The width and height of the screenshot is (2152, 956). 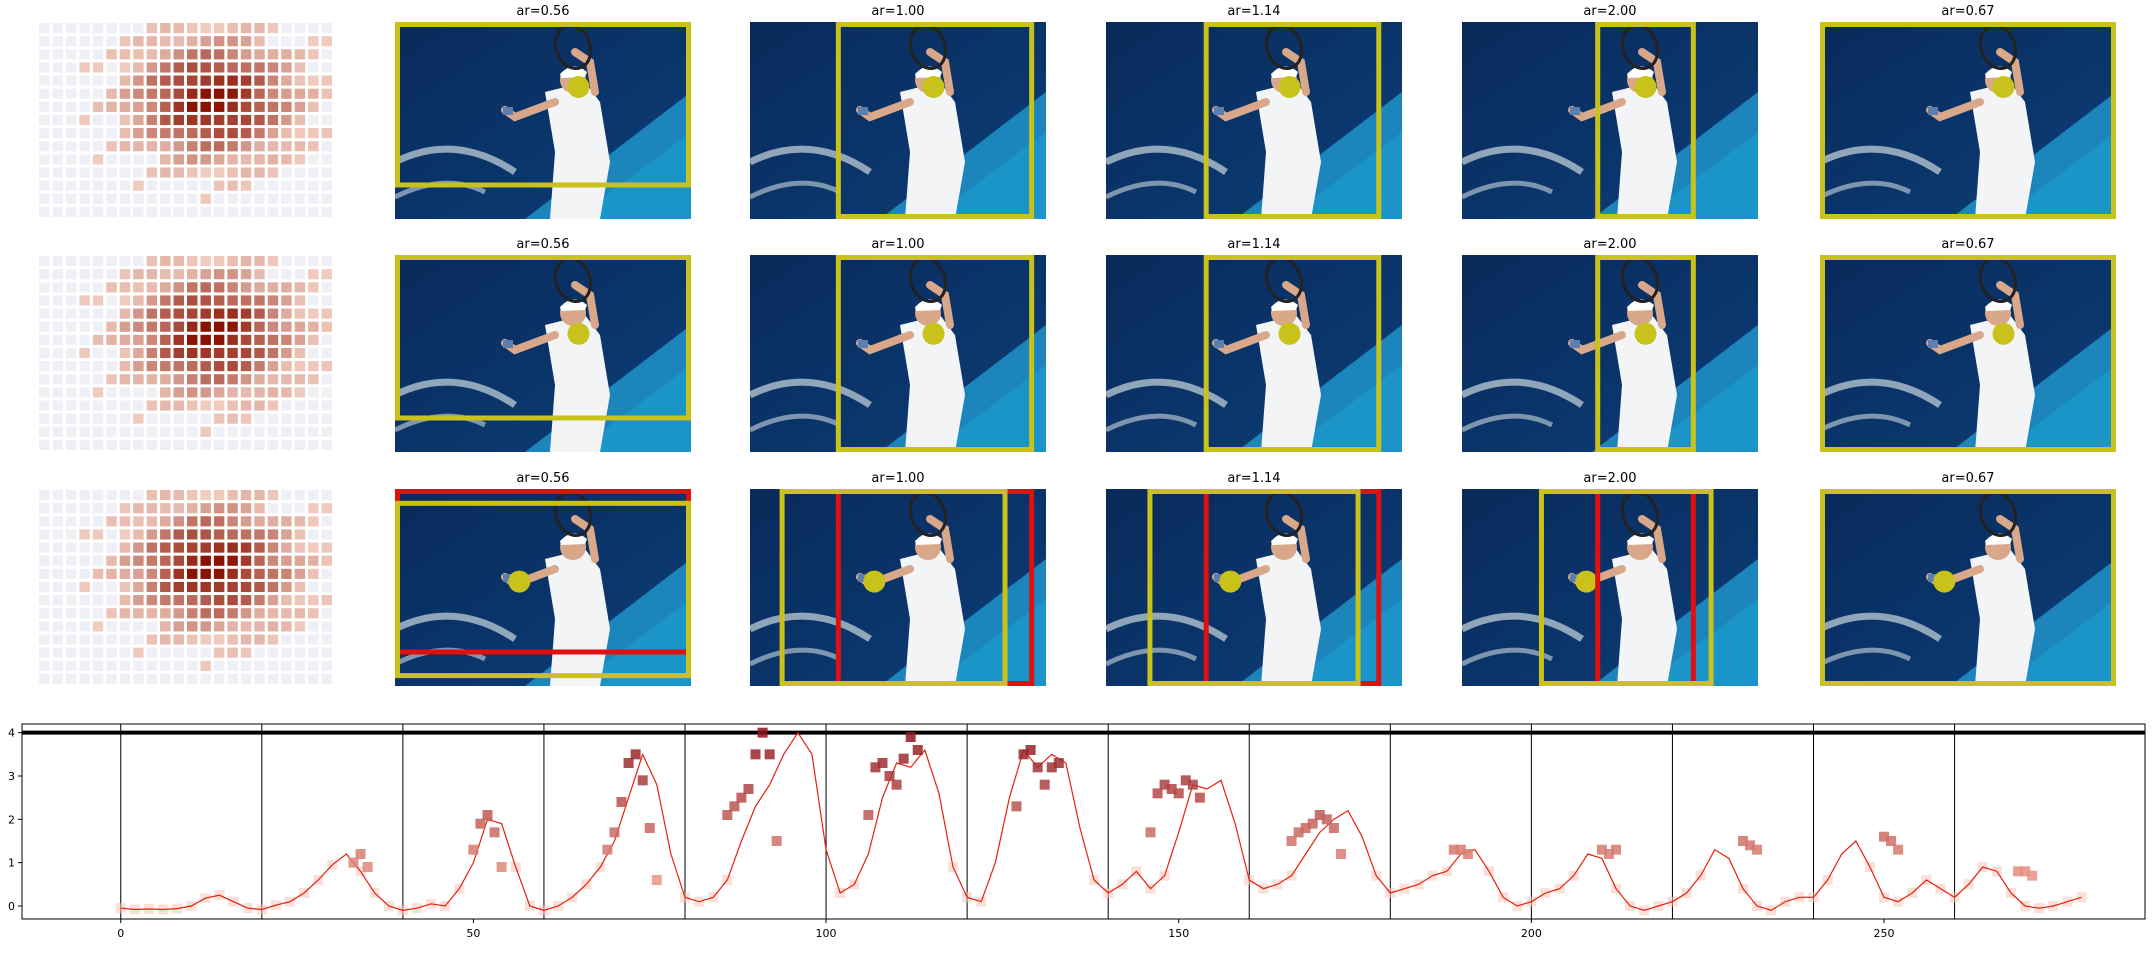 What do you see at coordinates (11, 863) in the screenshot?
I see `y-tick-label: 1` at bounding box center [11, 863].